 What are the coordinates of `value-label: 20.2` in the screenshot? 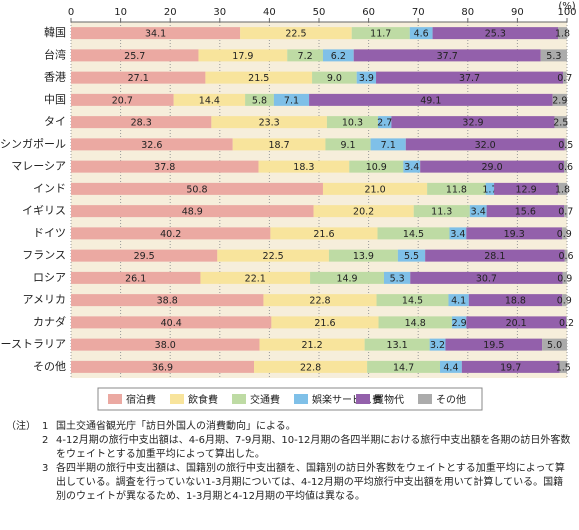 It's located at (363, 212).